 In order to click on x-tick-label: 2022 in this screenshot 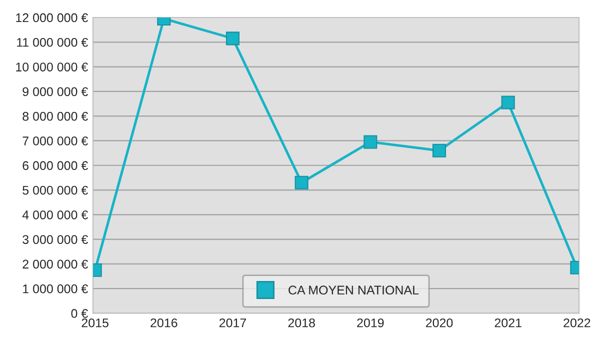, I will do `click(577, 323)`.